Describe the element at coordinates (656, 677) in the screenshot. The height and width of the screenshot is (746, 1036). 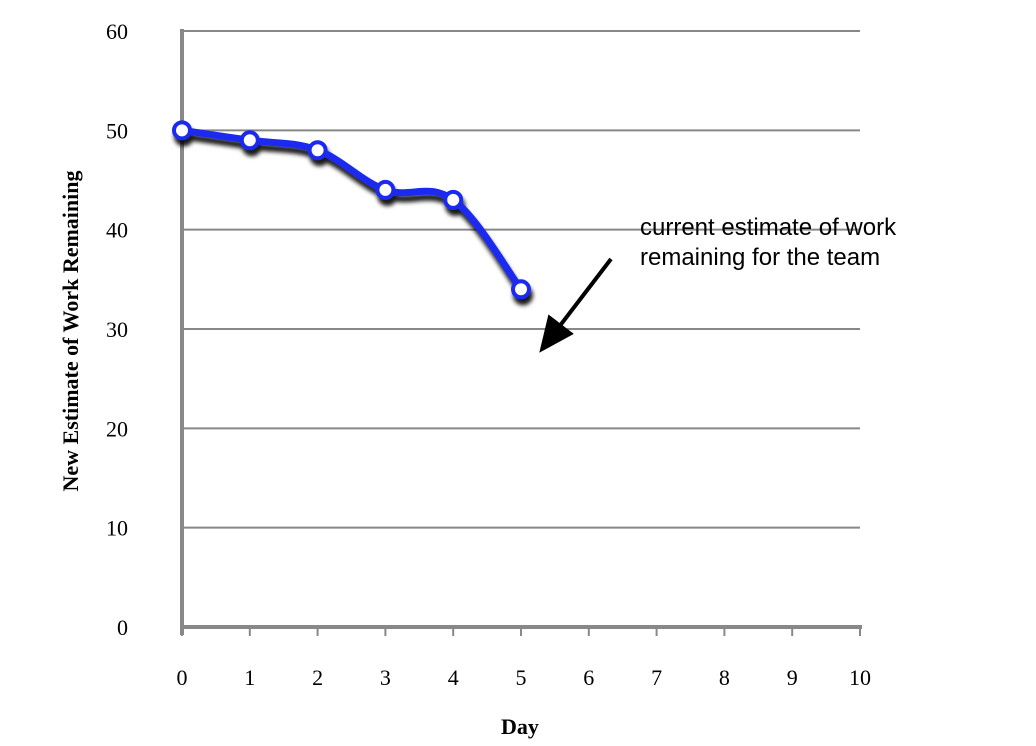
I see `x-tick-label-7: 7` at that location.